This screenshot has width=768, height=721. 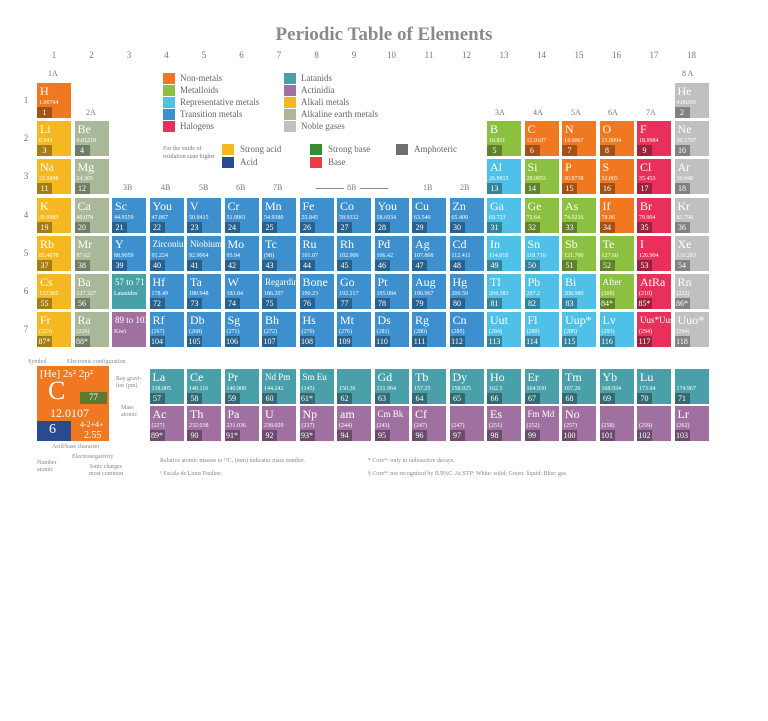 I want to click on element-cell: La 138.905 57, so click(x=166, y=386).